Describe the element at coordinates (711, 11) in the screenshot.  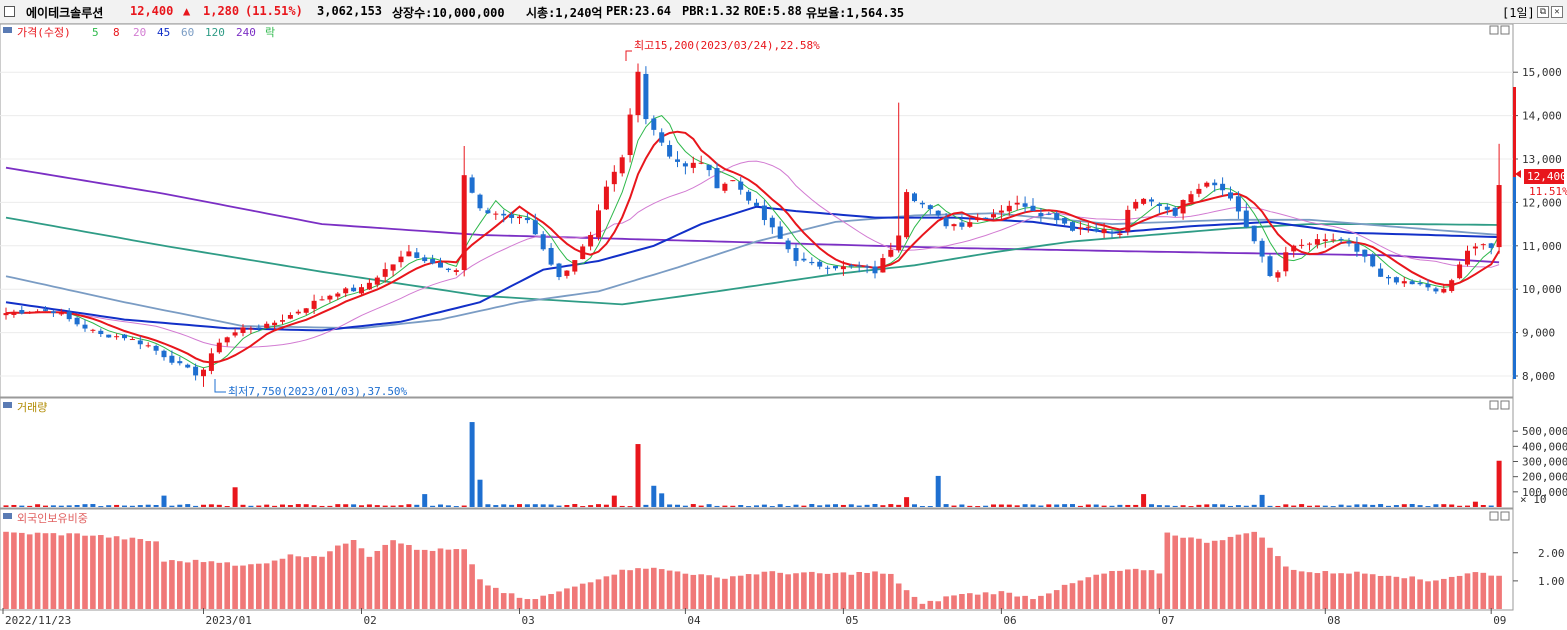
I see `pbr-value: PBR:1.32` at that location.